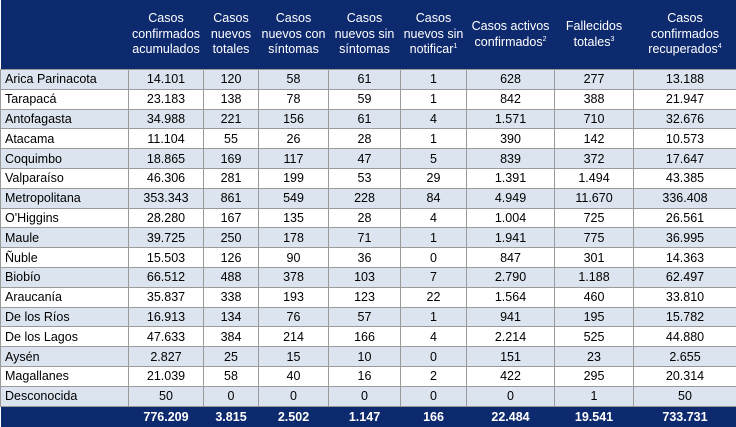 The width and height of the screenshot is (736, 427). I want to click on region-name: Valparaíso, so click(65, 178).